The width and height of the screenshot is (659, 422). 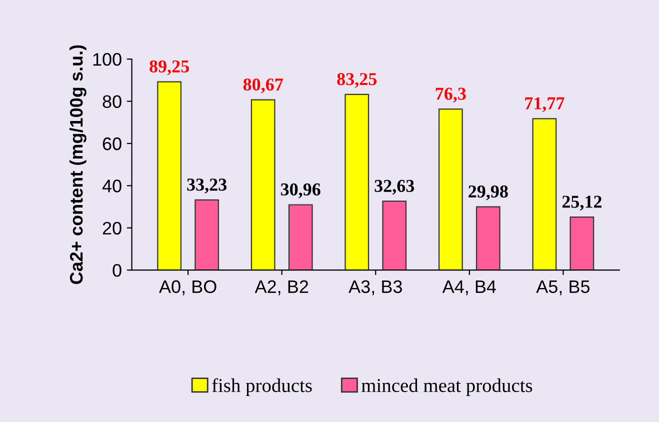 What do you see at coordinates (112, 101) in the screenshot?
I see `y-tick-label: 80` at bounding box center [112, 101].